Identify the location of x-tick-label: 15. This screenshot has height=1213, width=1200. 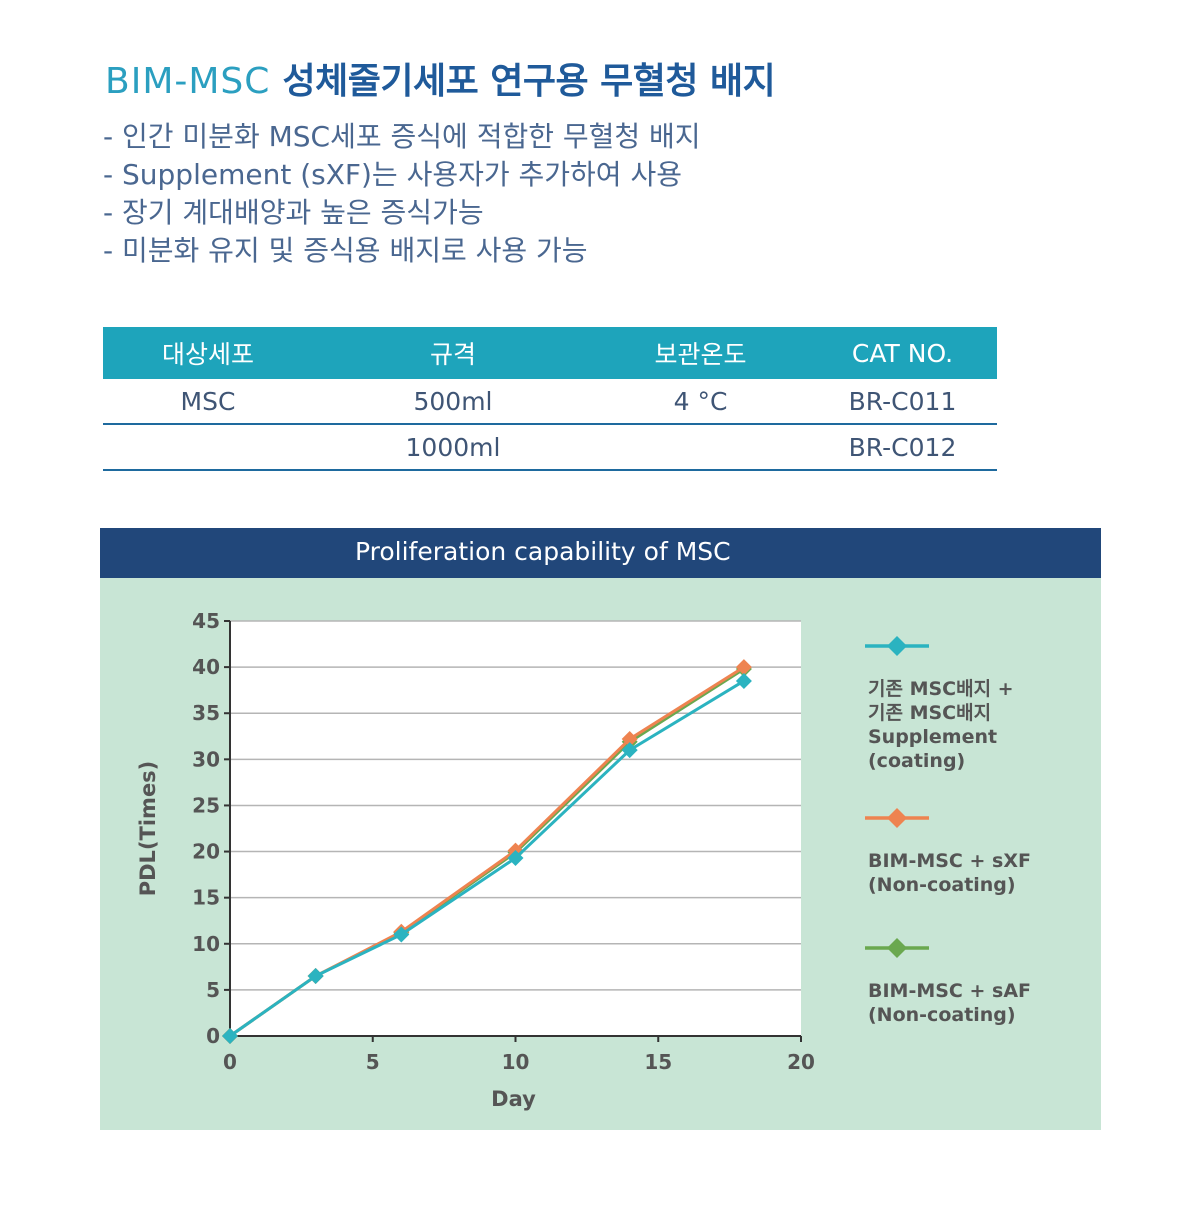
(658, 1062).